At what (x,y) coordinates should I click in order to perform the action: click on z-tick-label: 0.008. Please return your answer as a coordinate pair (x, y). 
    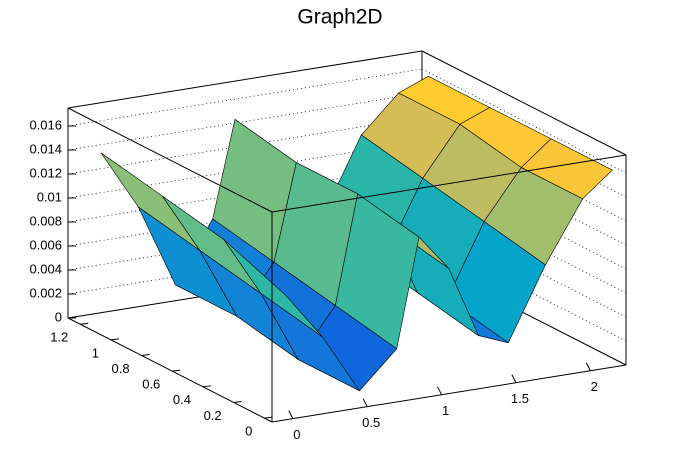
    Looking at the image, I should click on (45, 220).